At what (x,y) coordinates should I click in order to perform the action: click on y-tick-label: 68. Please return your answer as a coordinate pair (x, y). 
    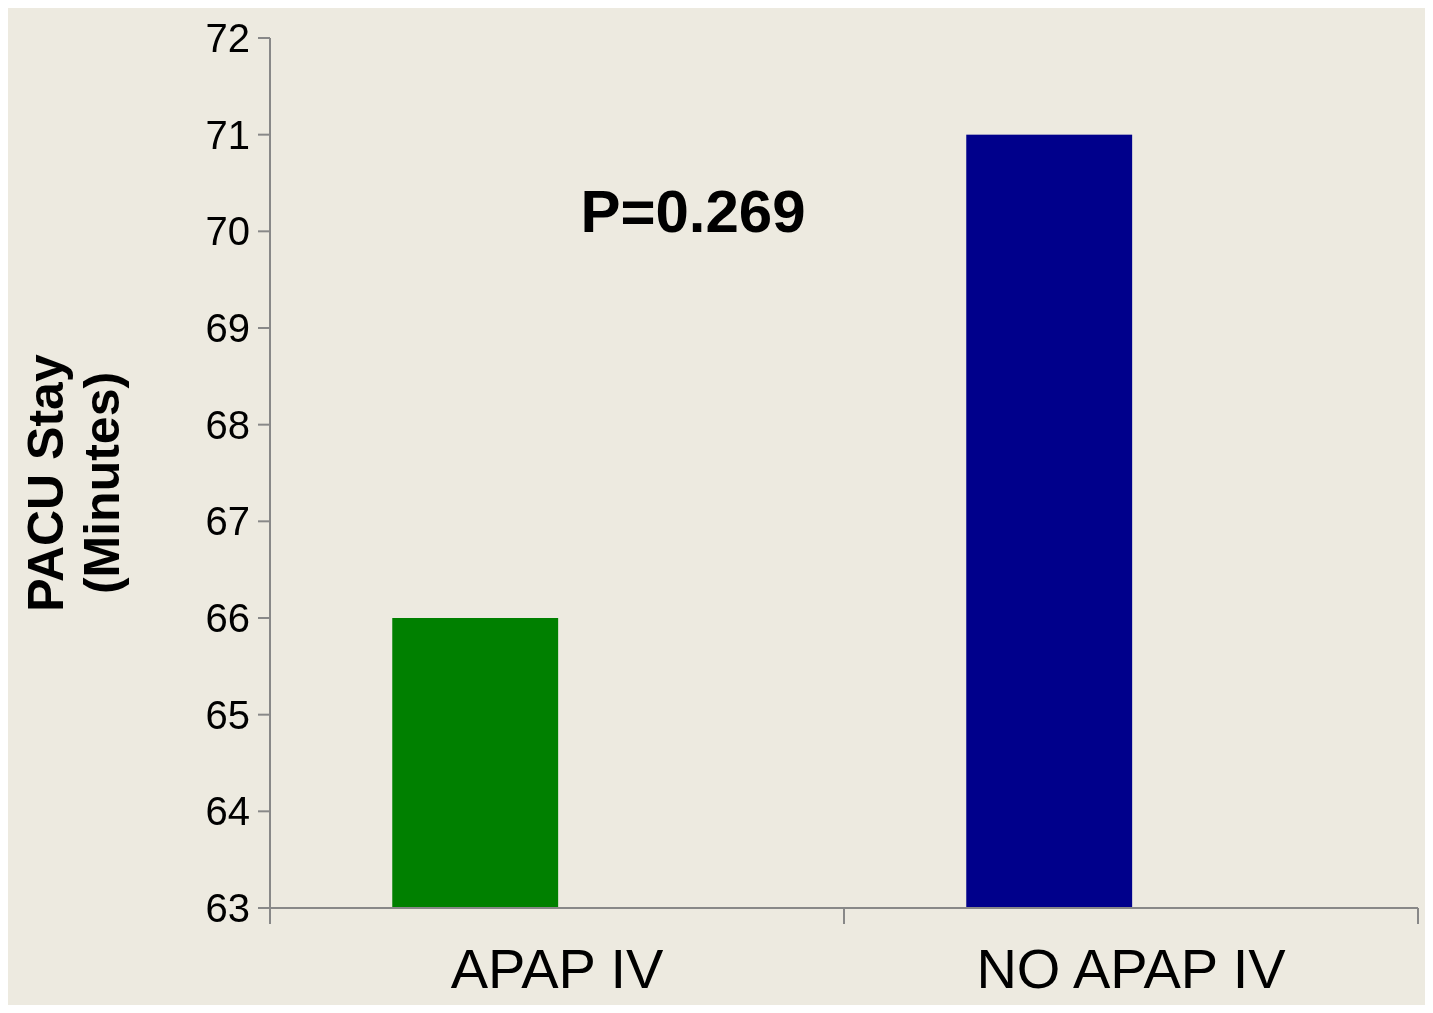
    Looking at the image, I should click on (227, 424).